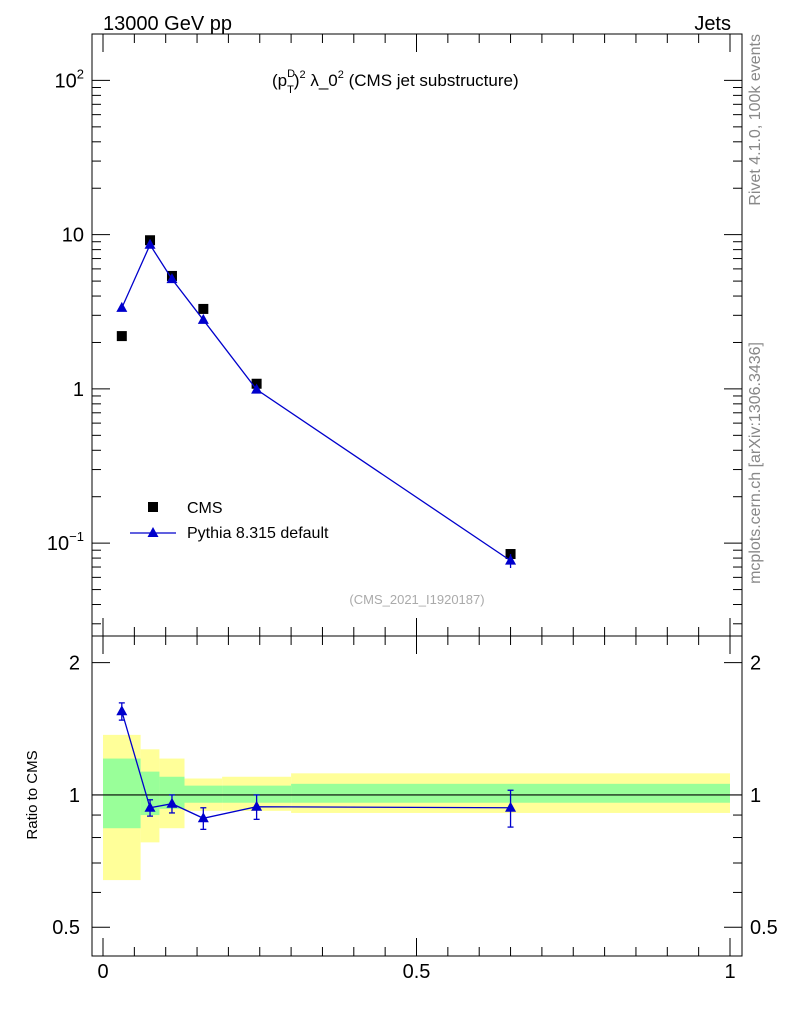 The width and height of the screenshot is (786, 1024). Describe the element at coordinates (417, 972) in the screenshot. I see `x-tick-label-1: 0.5` at that location.